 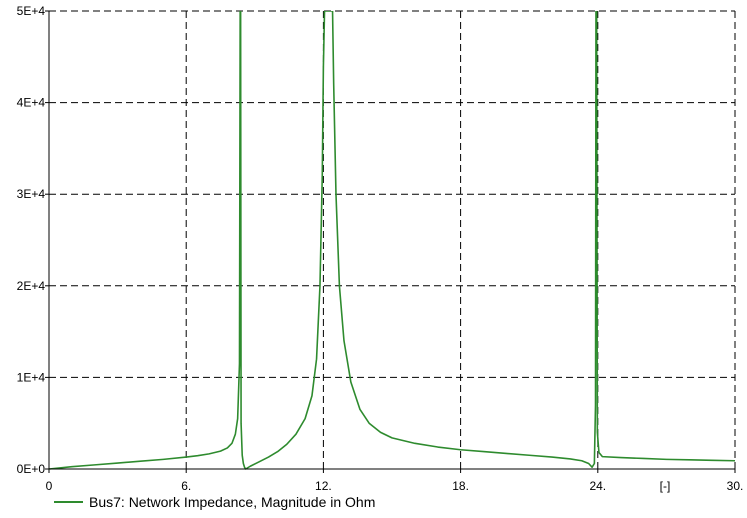 What do you see at coordinates (735, 486) in the screenshot?
I see `x-tick-label: 30.` at bounding box center [735, 486].